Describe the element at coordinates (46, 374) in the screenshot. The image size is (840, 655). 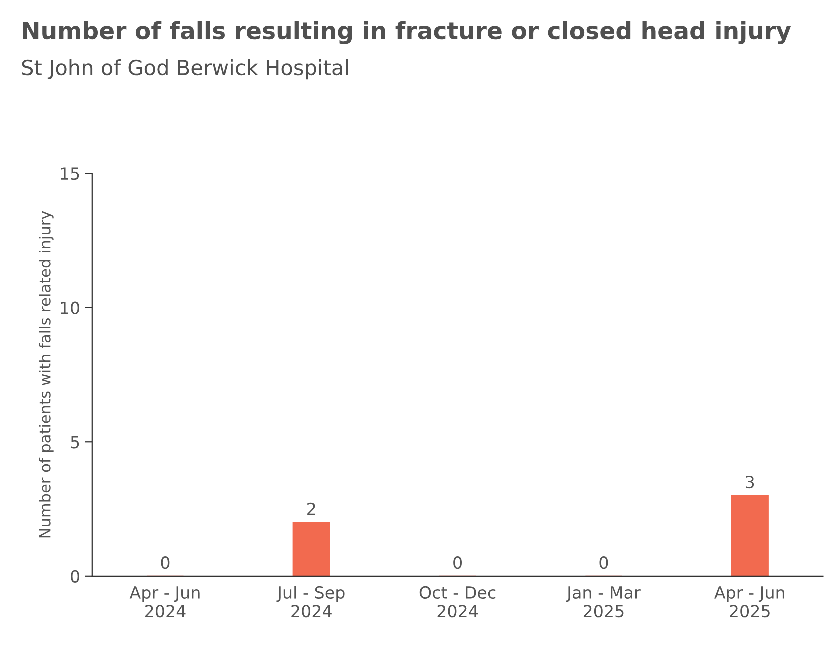
I see `y-axis-title: Number of patients with falls related injury` at that location.